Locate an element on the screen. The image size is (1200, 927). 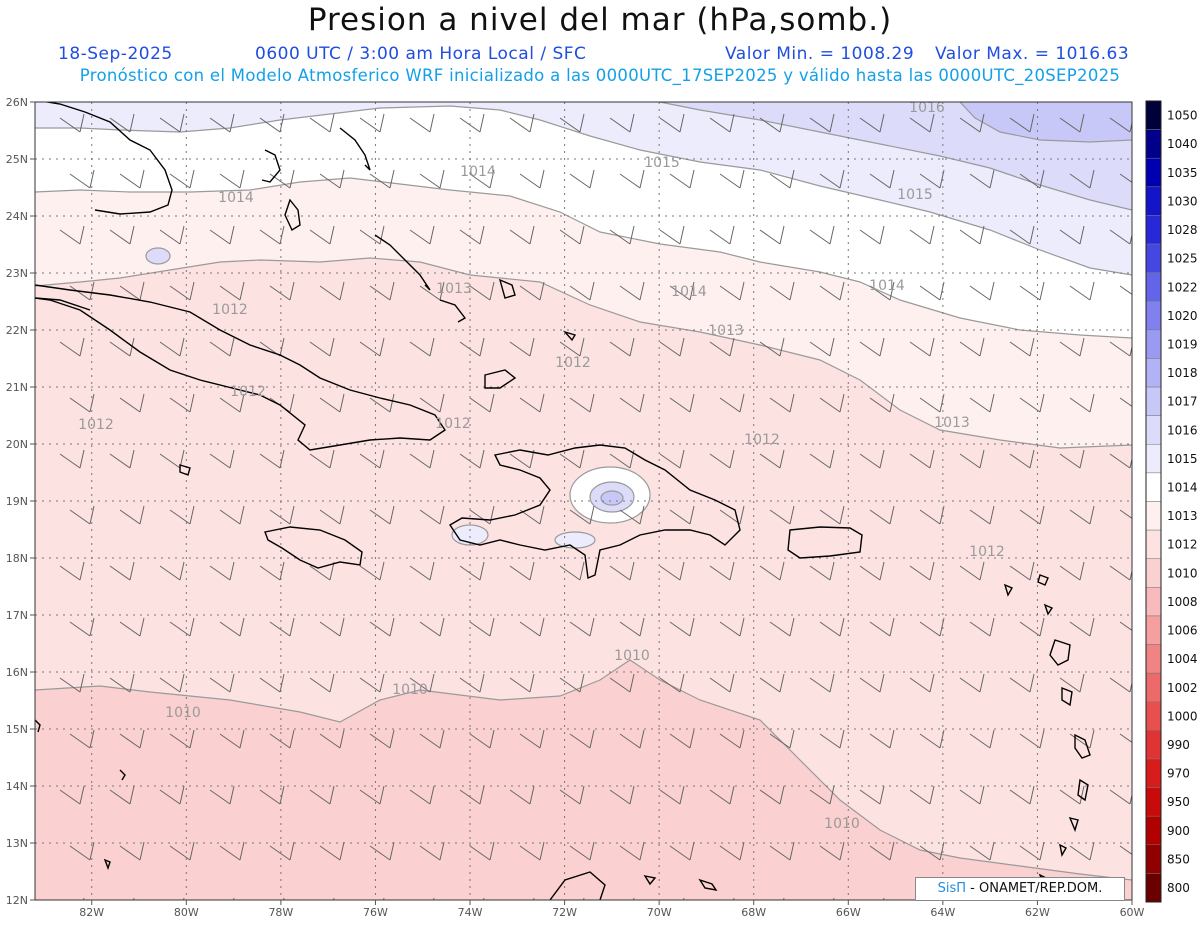
lat-label: 16N is located at coordinates (17, 672).